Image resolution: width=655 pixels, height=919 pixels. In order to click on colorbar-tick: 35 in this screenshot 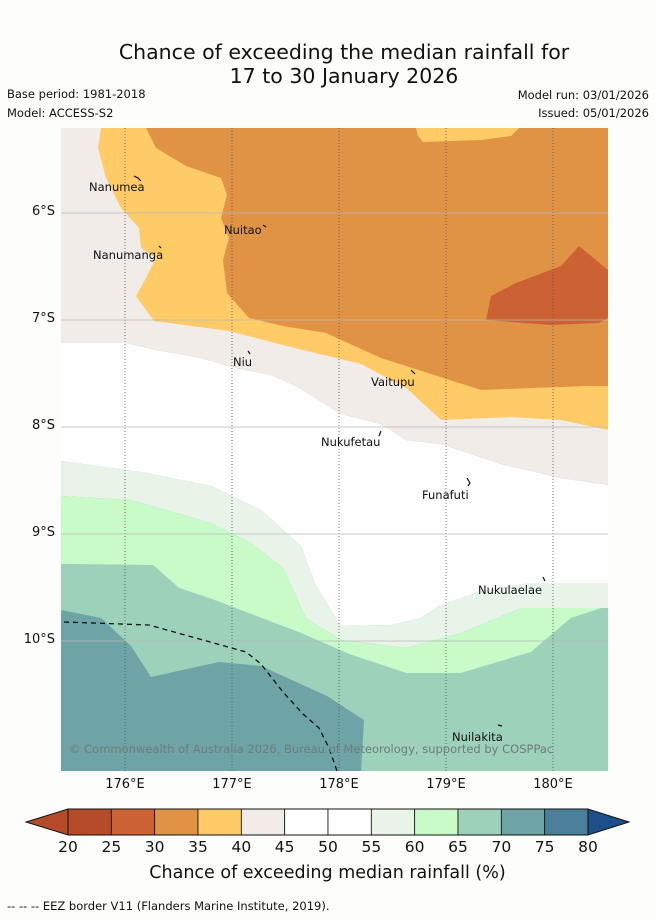, I will do `click(198, 847)`.